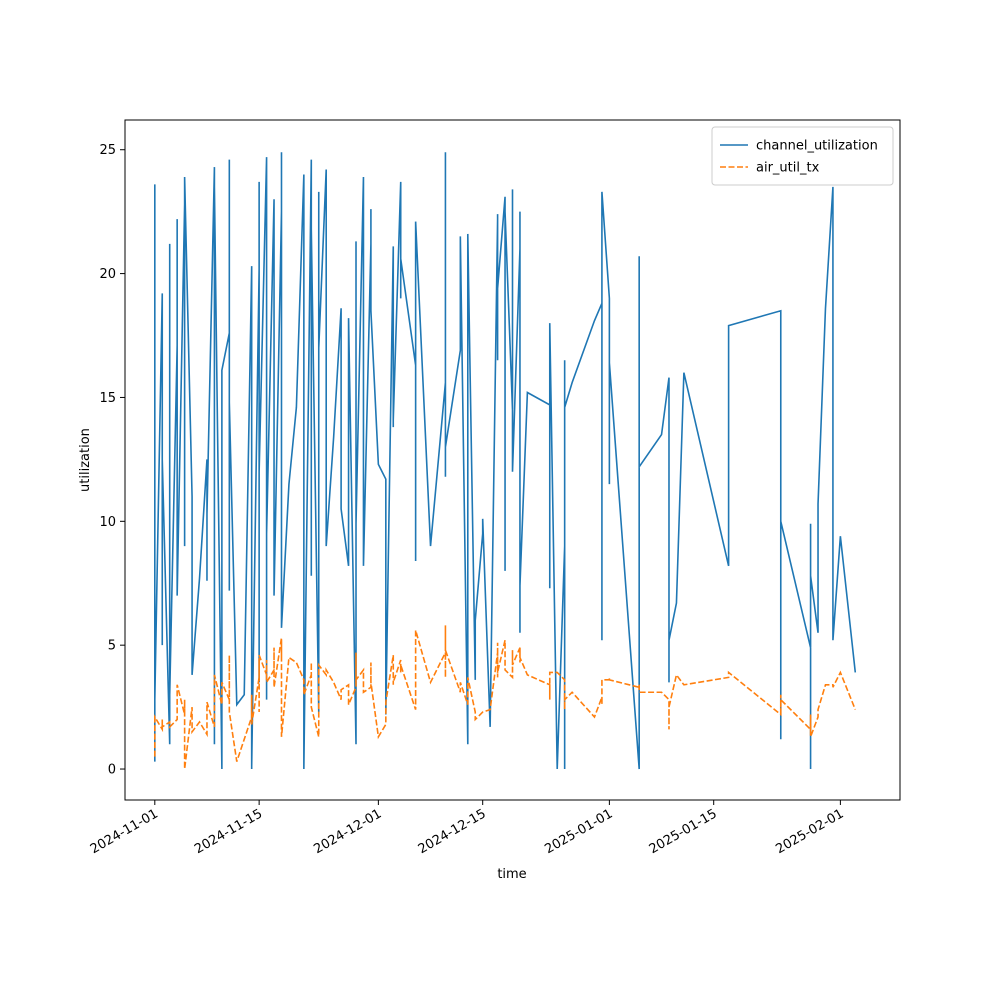  I want to click on legend-label: channel_utilization, so click(817, 146).